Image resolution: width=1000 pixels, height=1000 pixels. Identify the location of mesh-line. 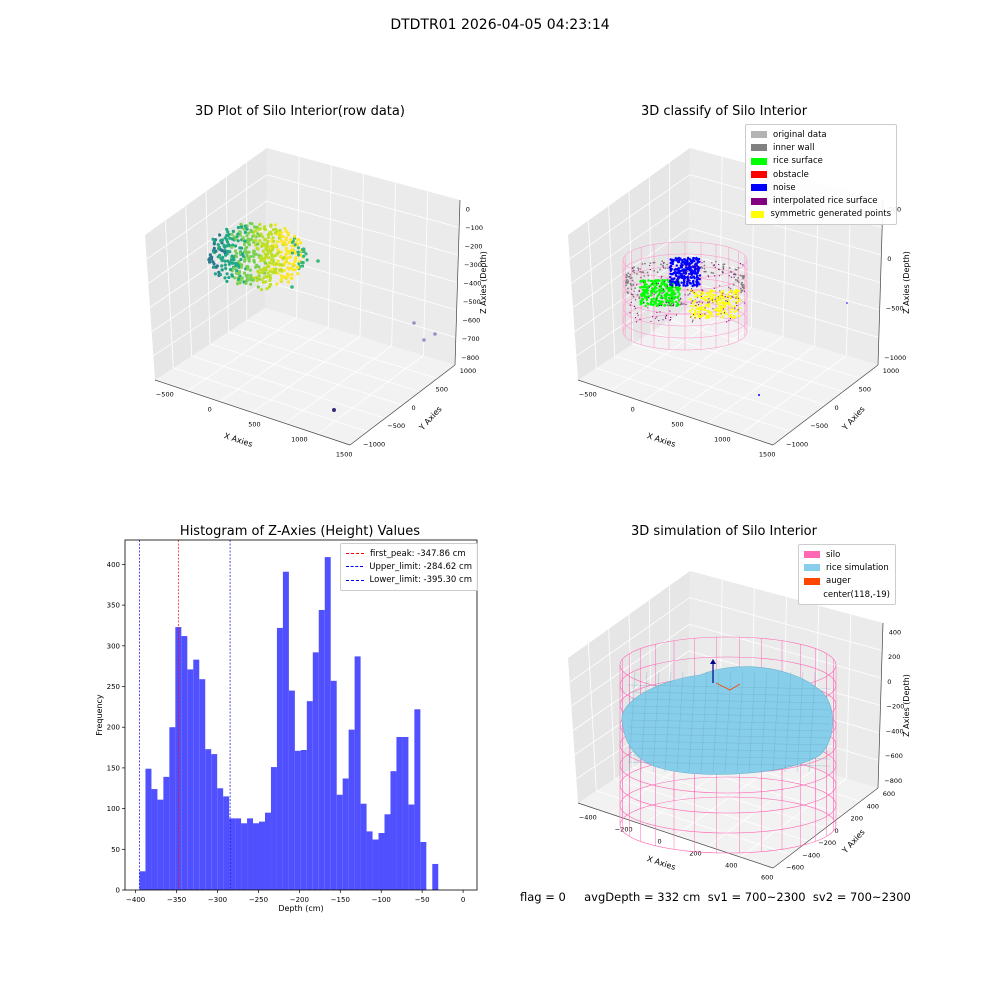
(728, 722).